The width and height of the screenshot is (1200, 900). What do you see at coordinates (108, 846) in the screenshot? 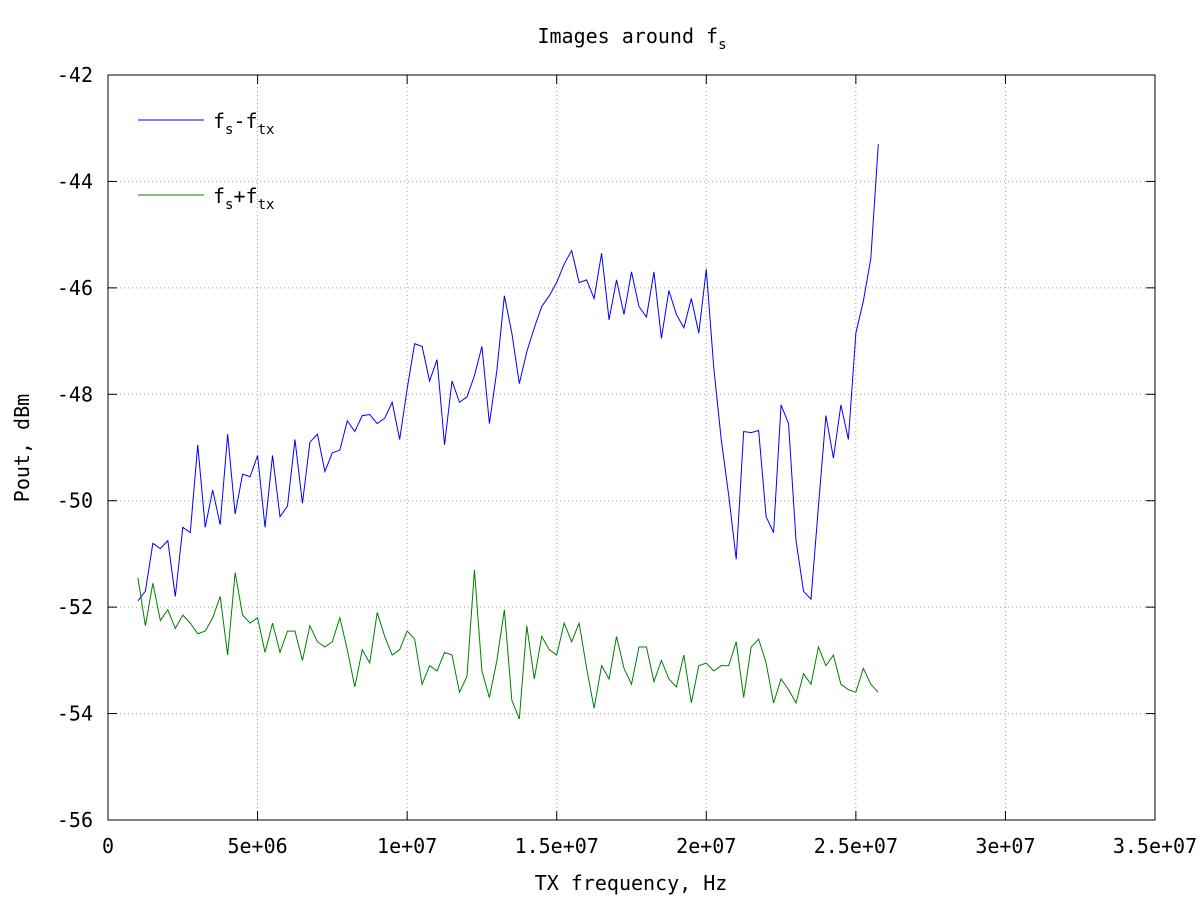
I see `x-tick-label: 0` at bounding box center [108, 846].